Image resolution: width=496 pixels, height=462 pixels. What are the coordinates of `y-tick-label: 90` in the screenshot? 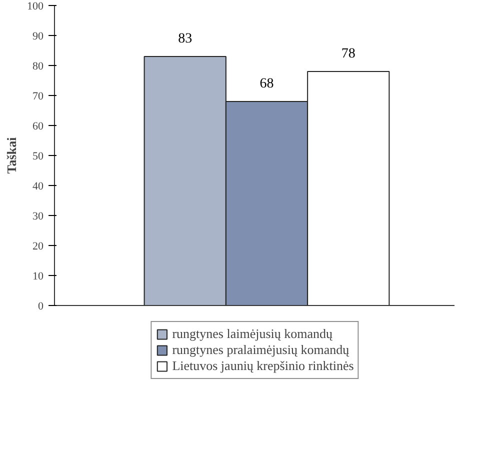 It's located at (38, 36).